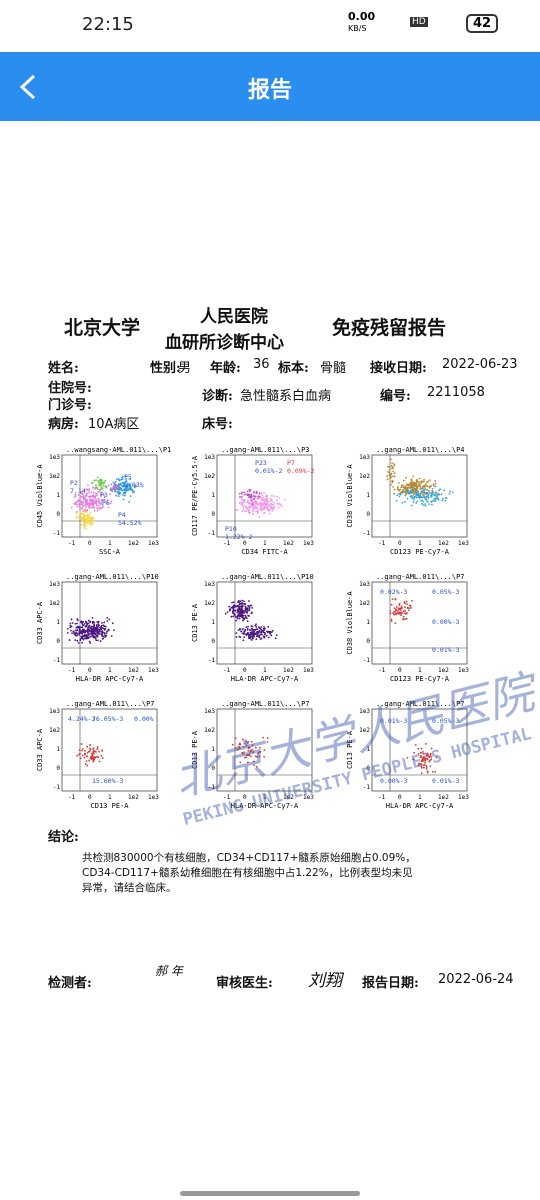  What do you see at coordinates (224, 343) in the screenshot?
I see `hospital: 血研所诊断中心` at bounding box center [224, 343].